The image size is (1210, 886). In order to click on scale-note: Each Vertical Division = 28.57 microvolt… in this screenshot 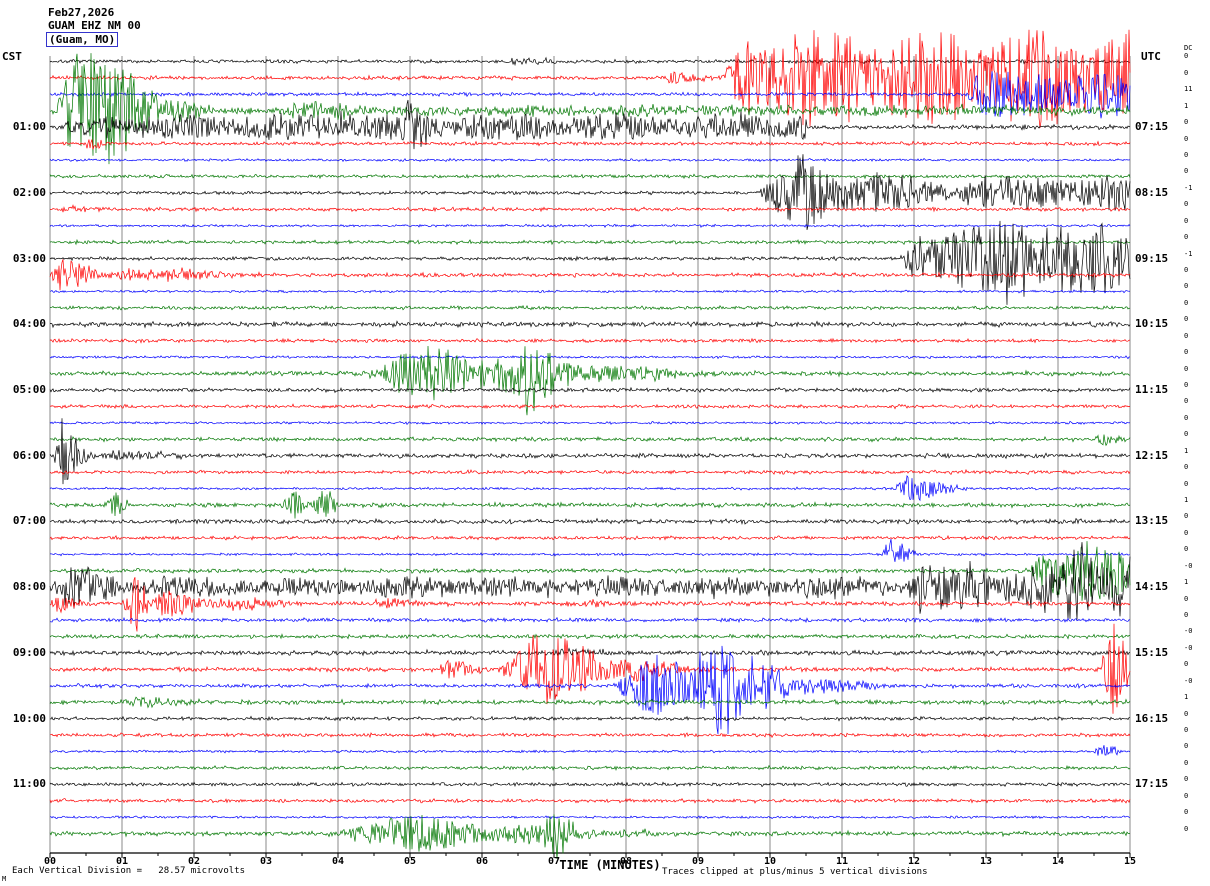, I will do `click(128, 871)`.